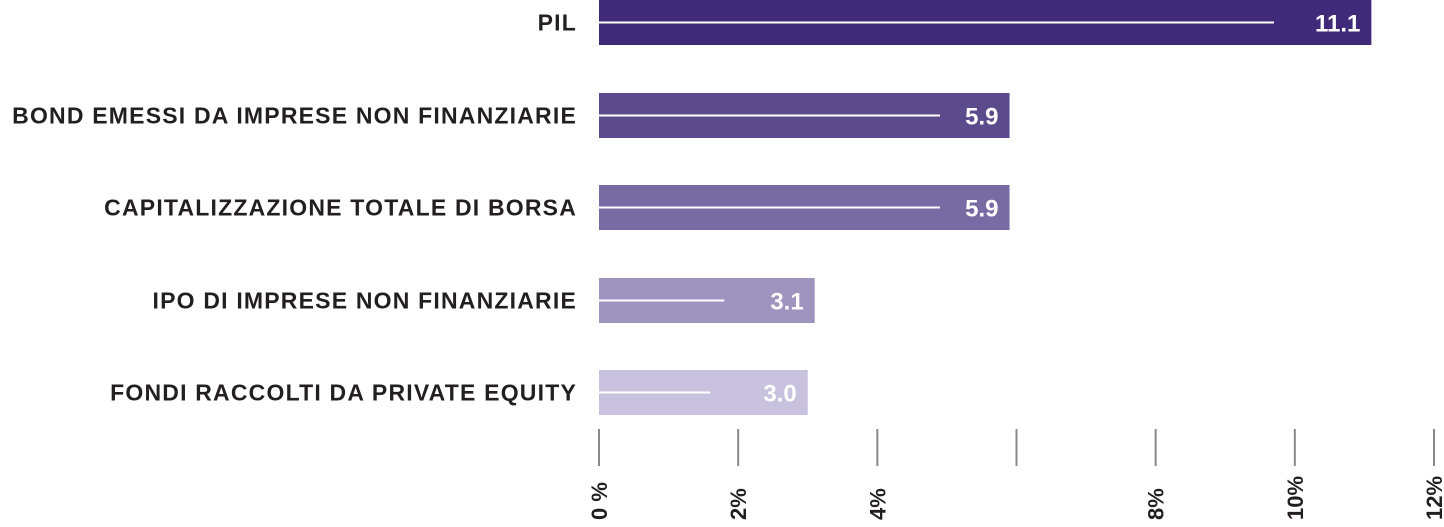  I want to click on category-label: IPO DI IMPRESE NON FINANZIARIE, so click(365, 301).